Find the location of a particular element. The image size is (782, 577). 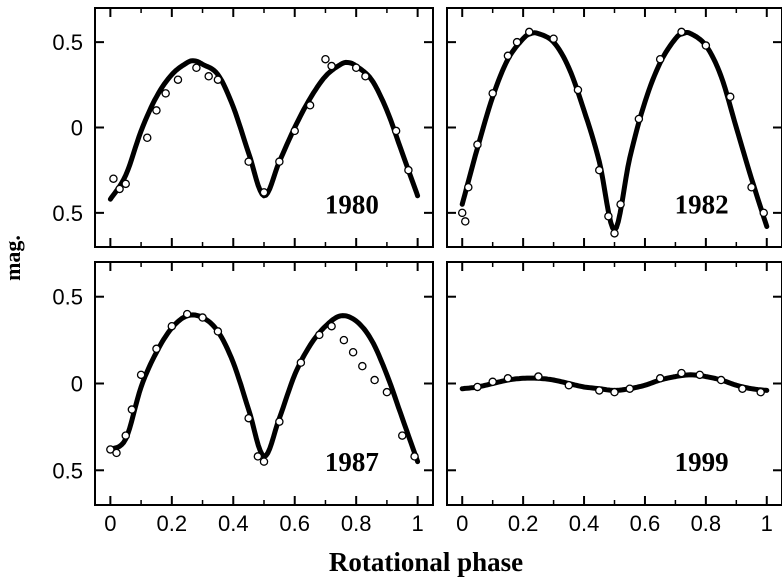

x-axis-label: Rotational phase is located at coordinates (426, 562).